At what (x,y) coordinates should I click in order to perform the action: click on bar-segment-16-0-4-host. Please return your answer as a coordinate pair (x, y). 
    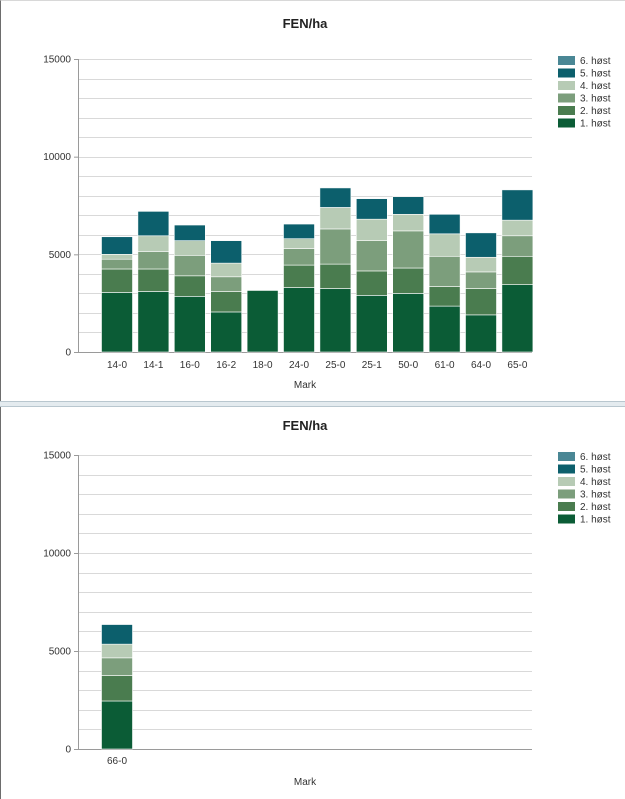
    Looking at the image, I should click on (190, 248).